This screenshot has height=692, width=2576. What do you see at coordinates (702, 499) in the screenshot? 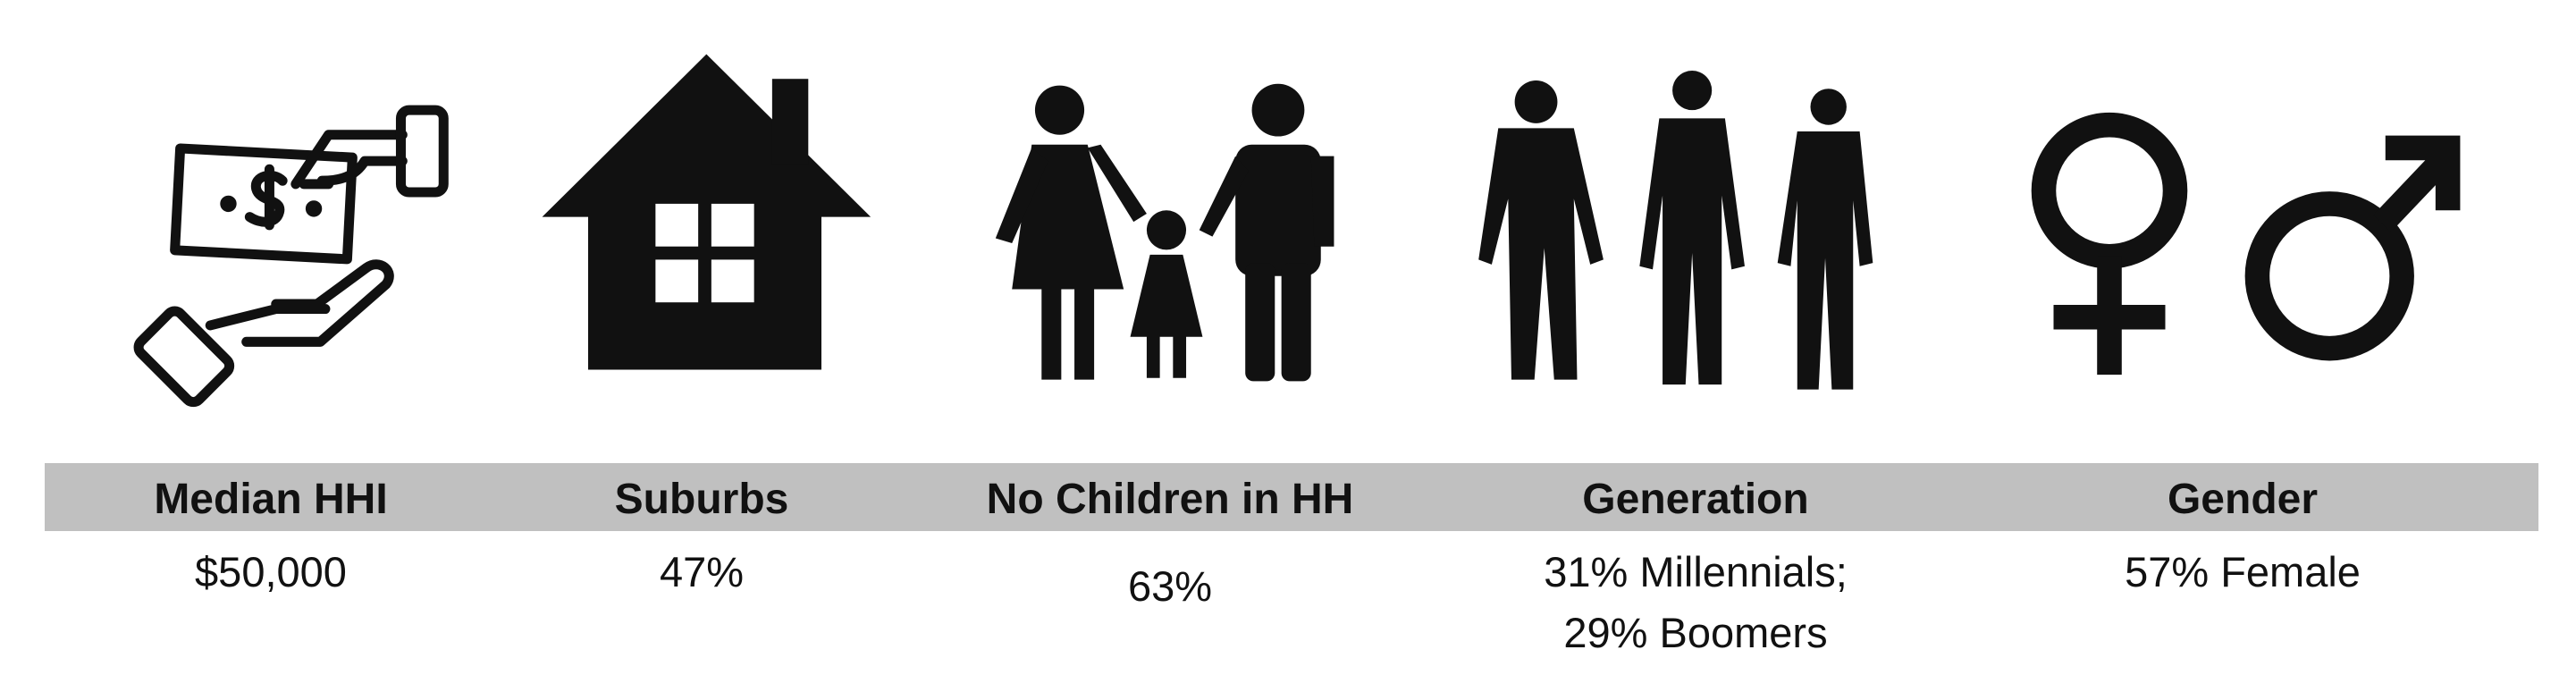
I see `heading: Suburbs` at bounding box center [702, 499].